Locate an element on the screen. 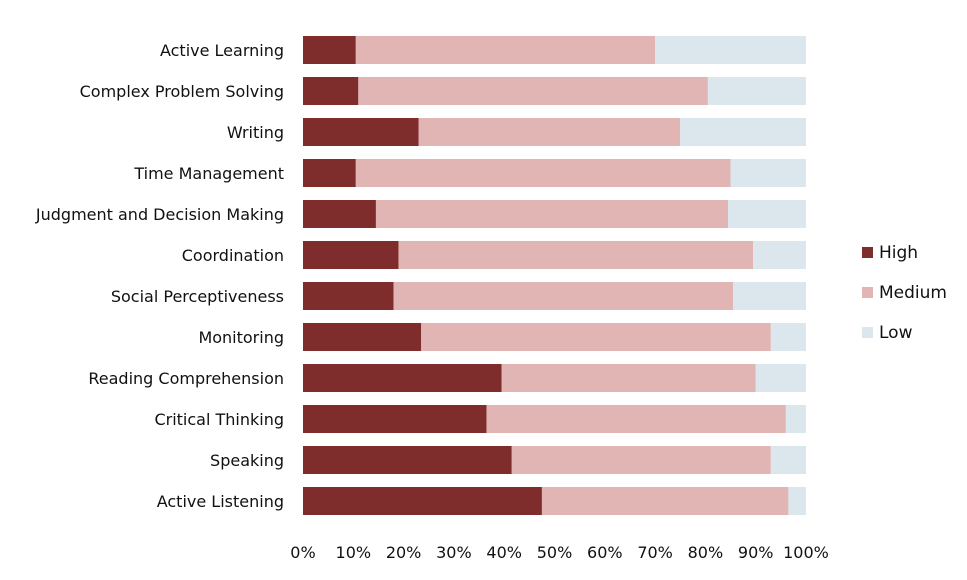  bar-social-perceptiveness-low is located at coordinates (769, 296).